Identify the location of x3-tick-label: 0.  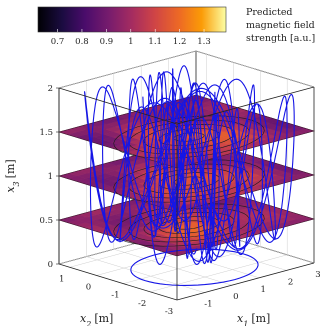
(50, 265).